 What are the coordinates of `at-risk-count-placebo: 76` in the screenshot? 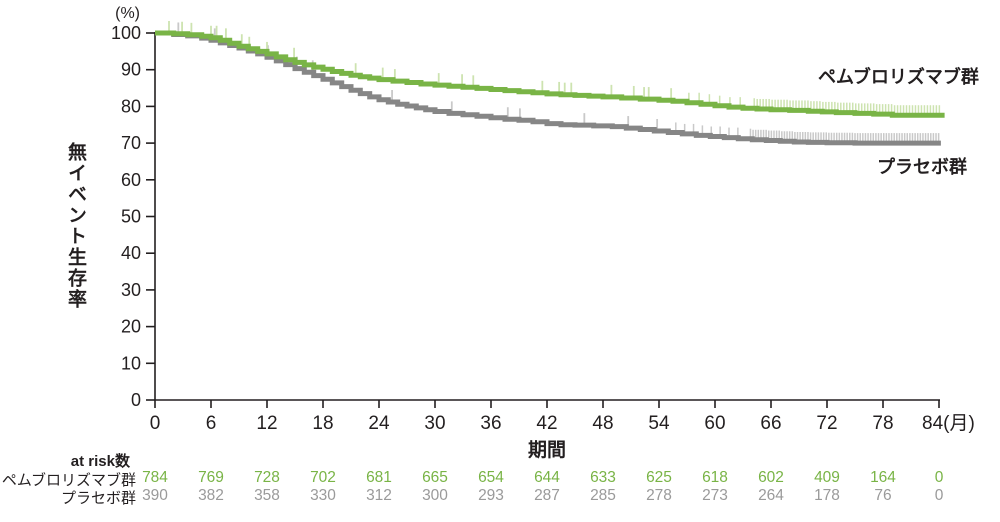 It's located at (882, 495).